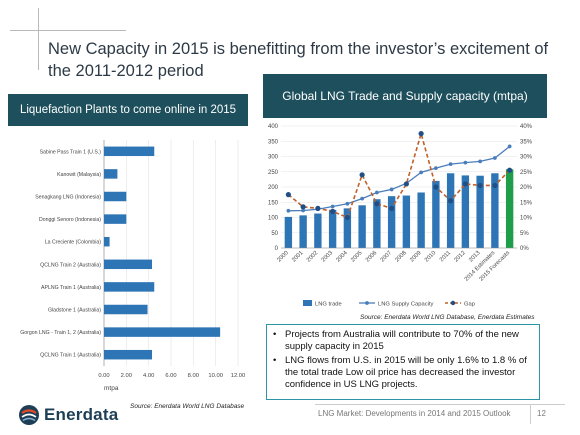  I want to click on left-x-tick-label: 6.00, so click(170, 376).